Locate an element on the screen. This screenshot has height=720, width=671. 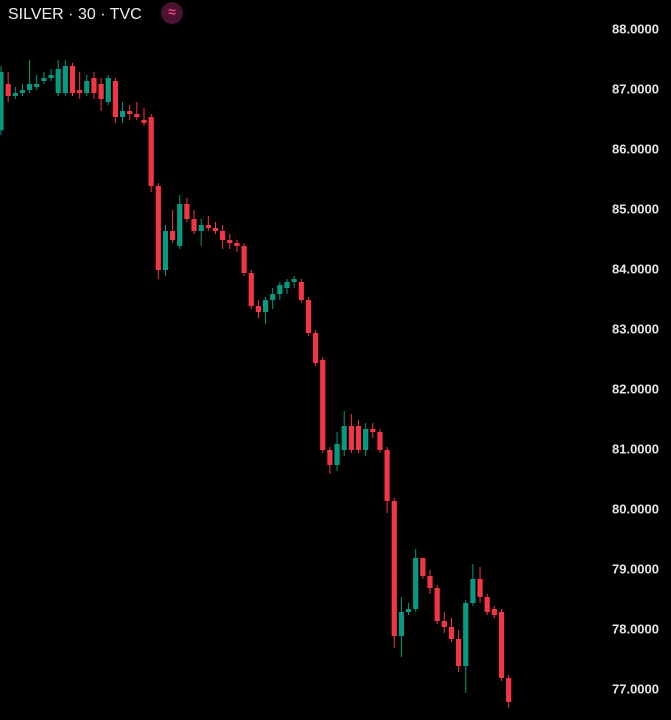
badge-icon: ≈ is located at coordinates (172, 12).